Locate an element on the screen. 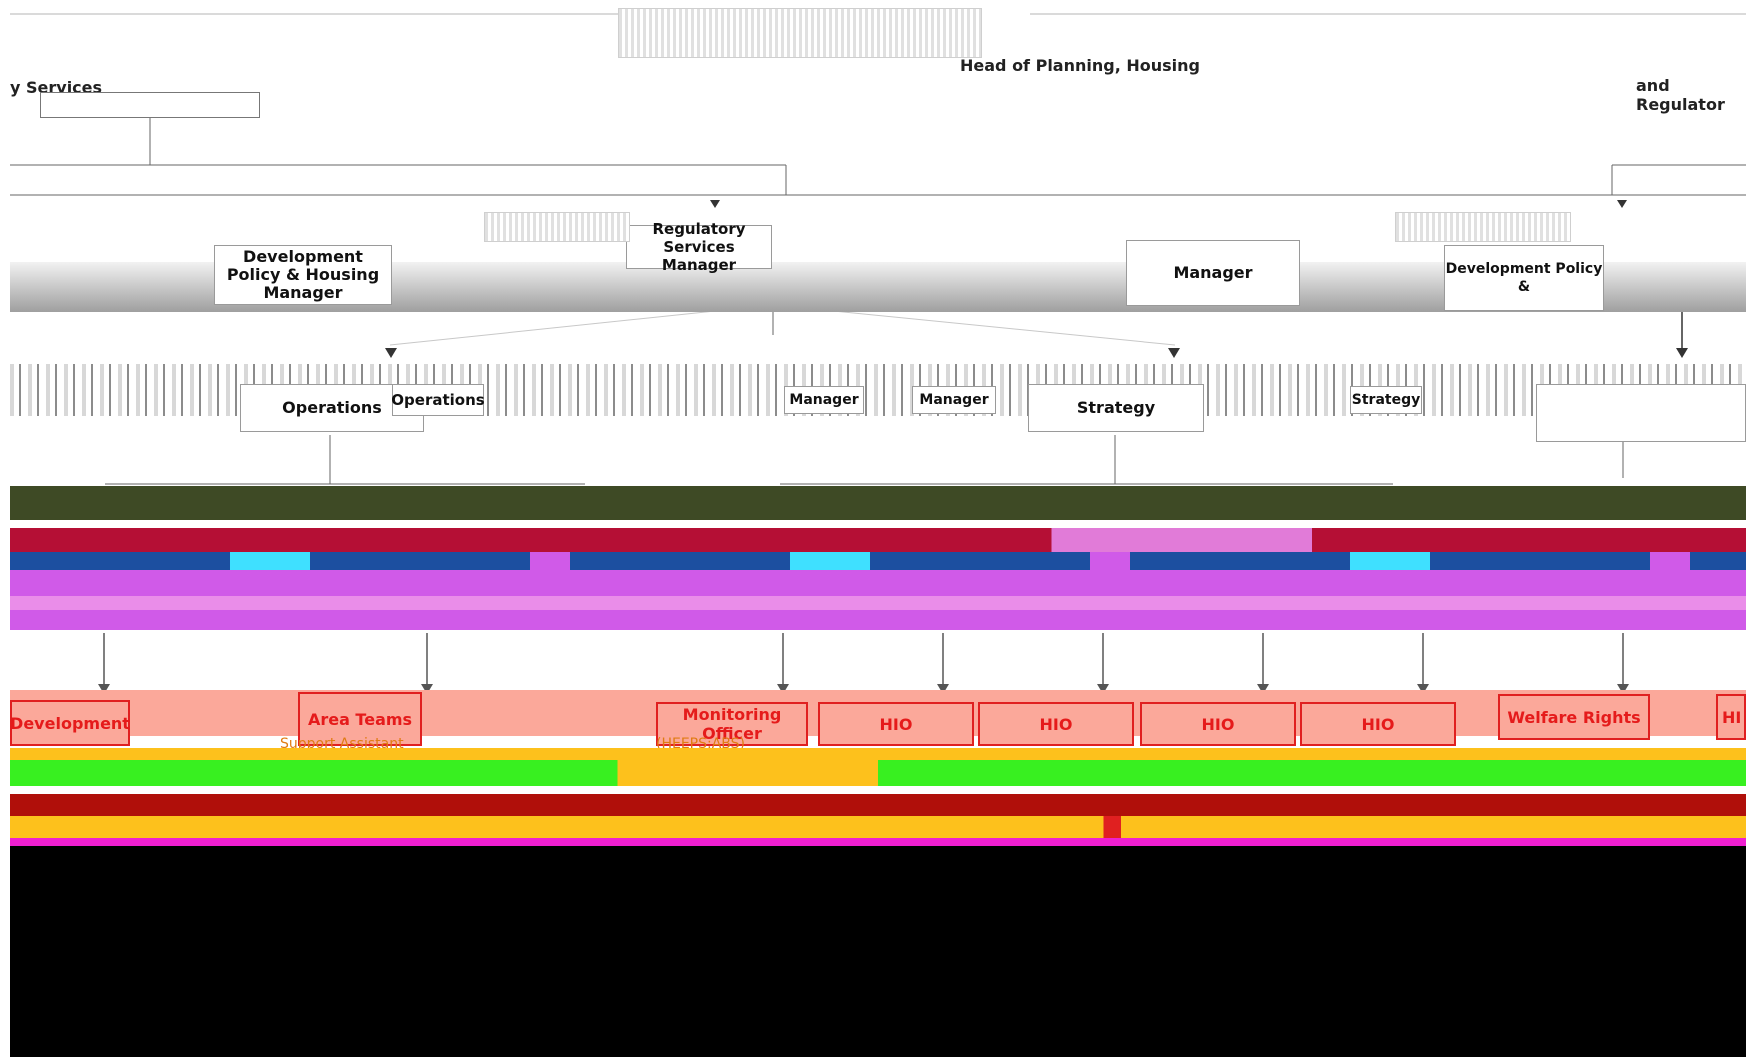 This screenshot has width=1746, height=1057. gold-band-top is located at coordinates (878, 754).